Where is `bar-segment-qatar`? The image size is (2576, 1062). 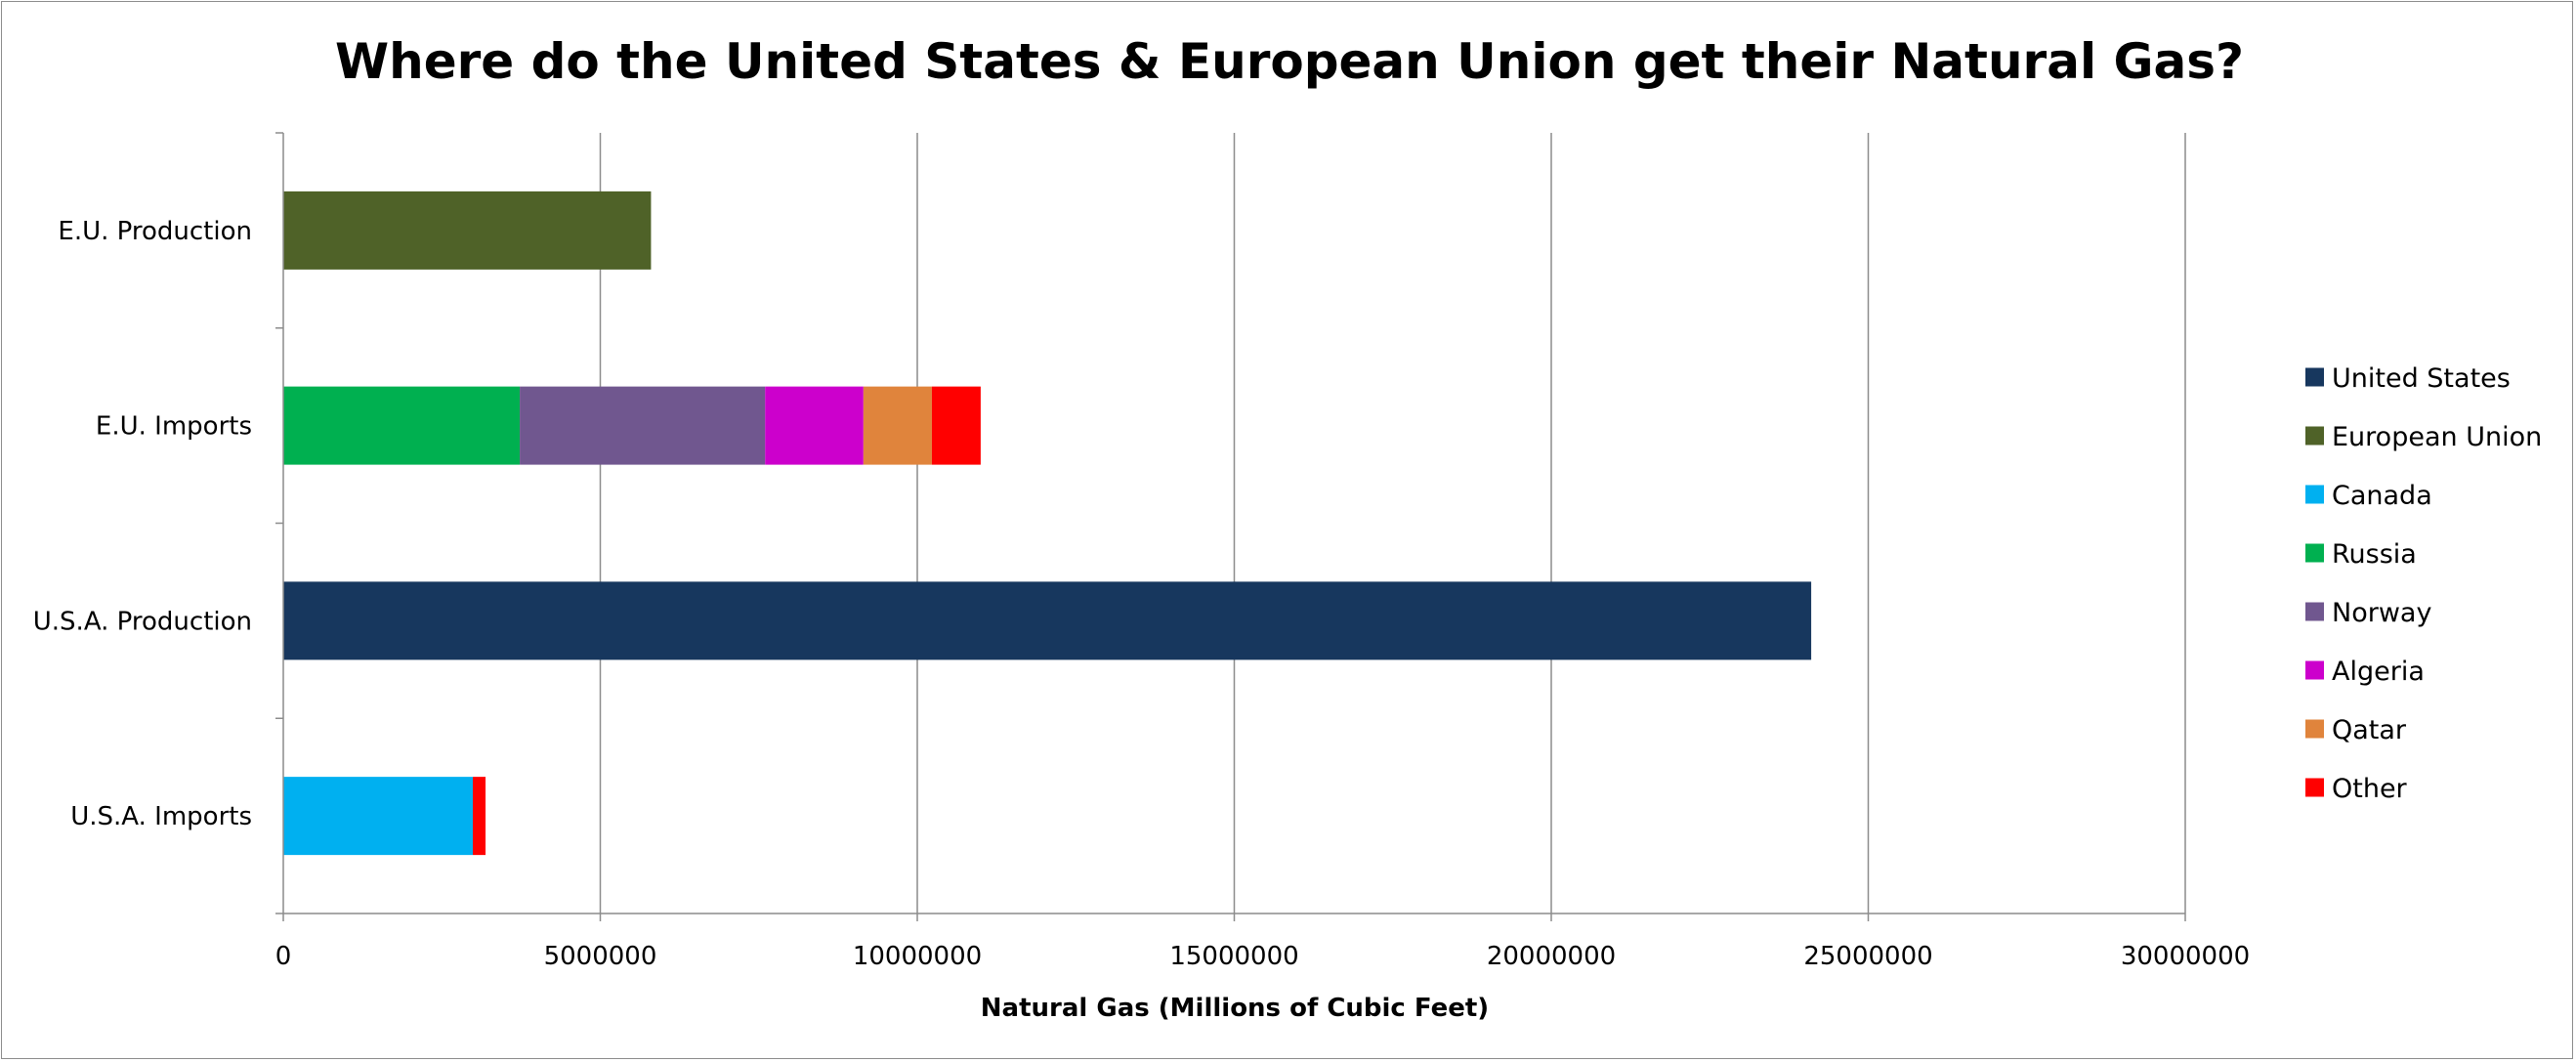 bar-segment-qatar is located at coordinates (897, 425).